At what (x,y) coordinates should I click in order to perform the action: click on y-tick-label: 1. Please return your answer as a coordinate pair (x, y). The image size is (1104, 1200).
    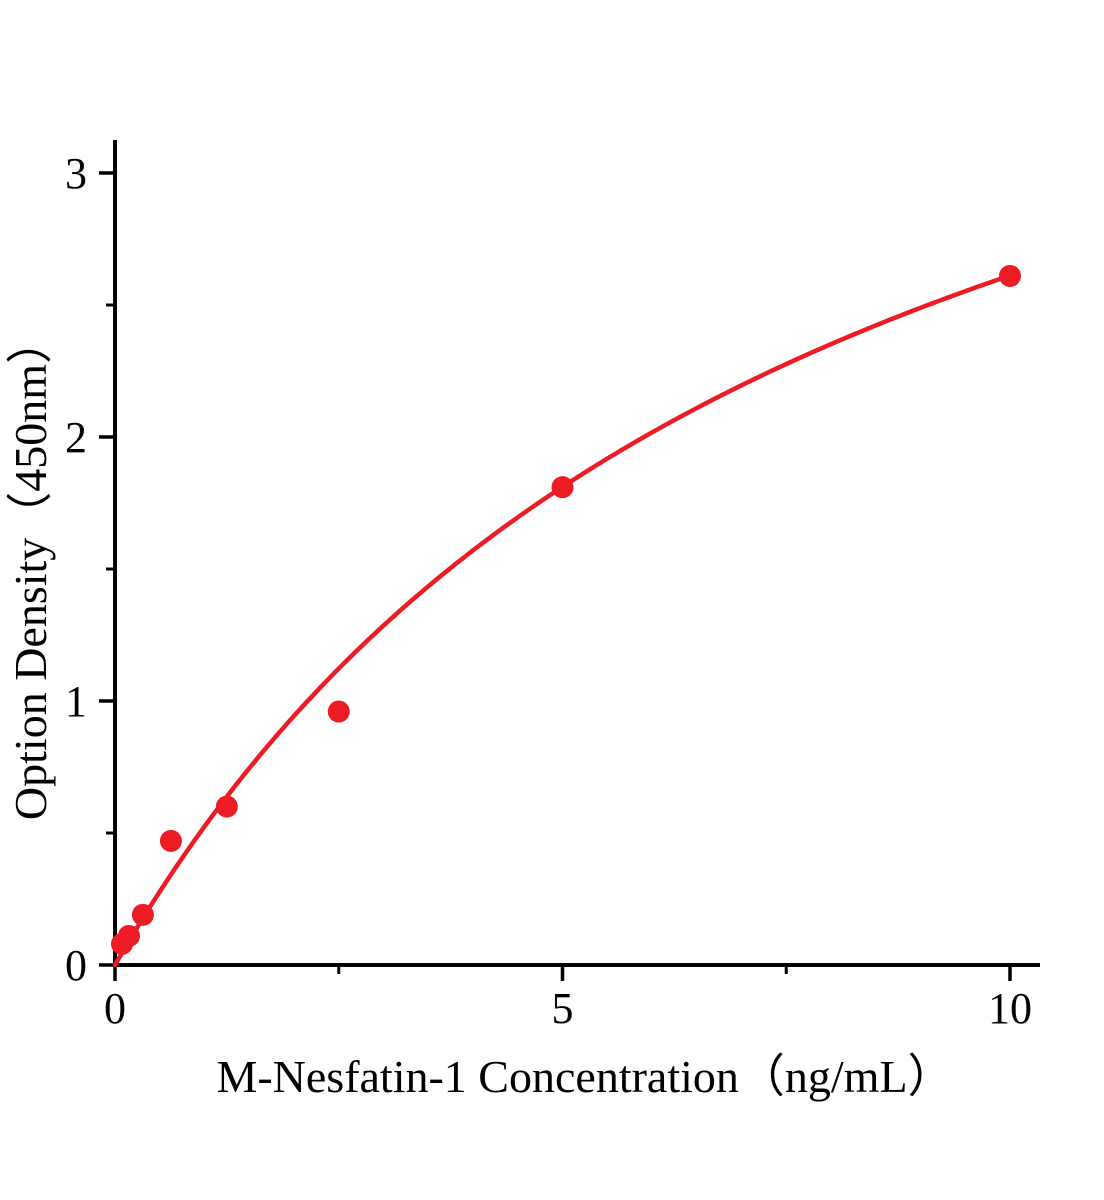
    Looking at the image, I should click on (76, 701).